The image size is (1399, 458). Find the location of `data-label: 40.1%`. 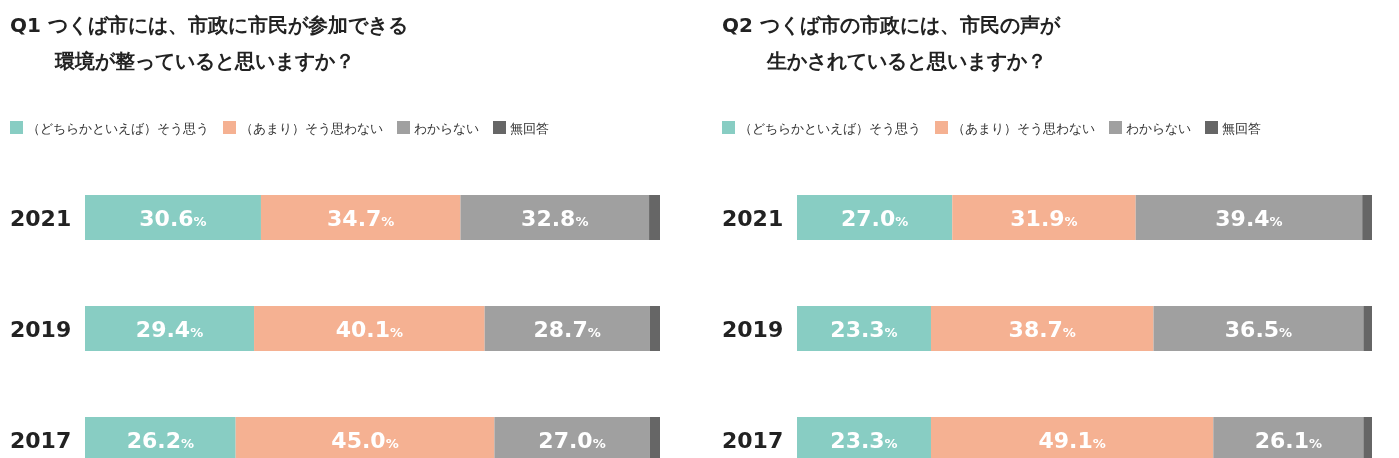

data-label: 40.1% is located at coordinates (369, 329).